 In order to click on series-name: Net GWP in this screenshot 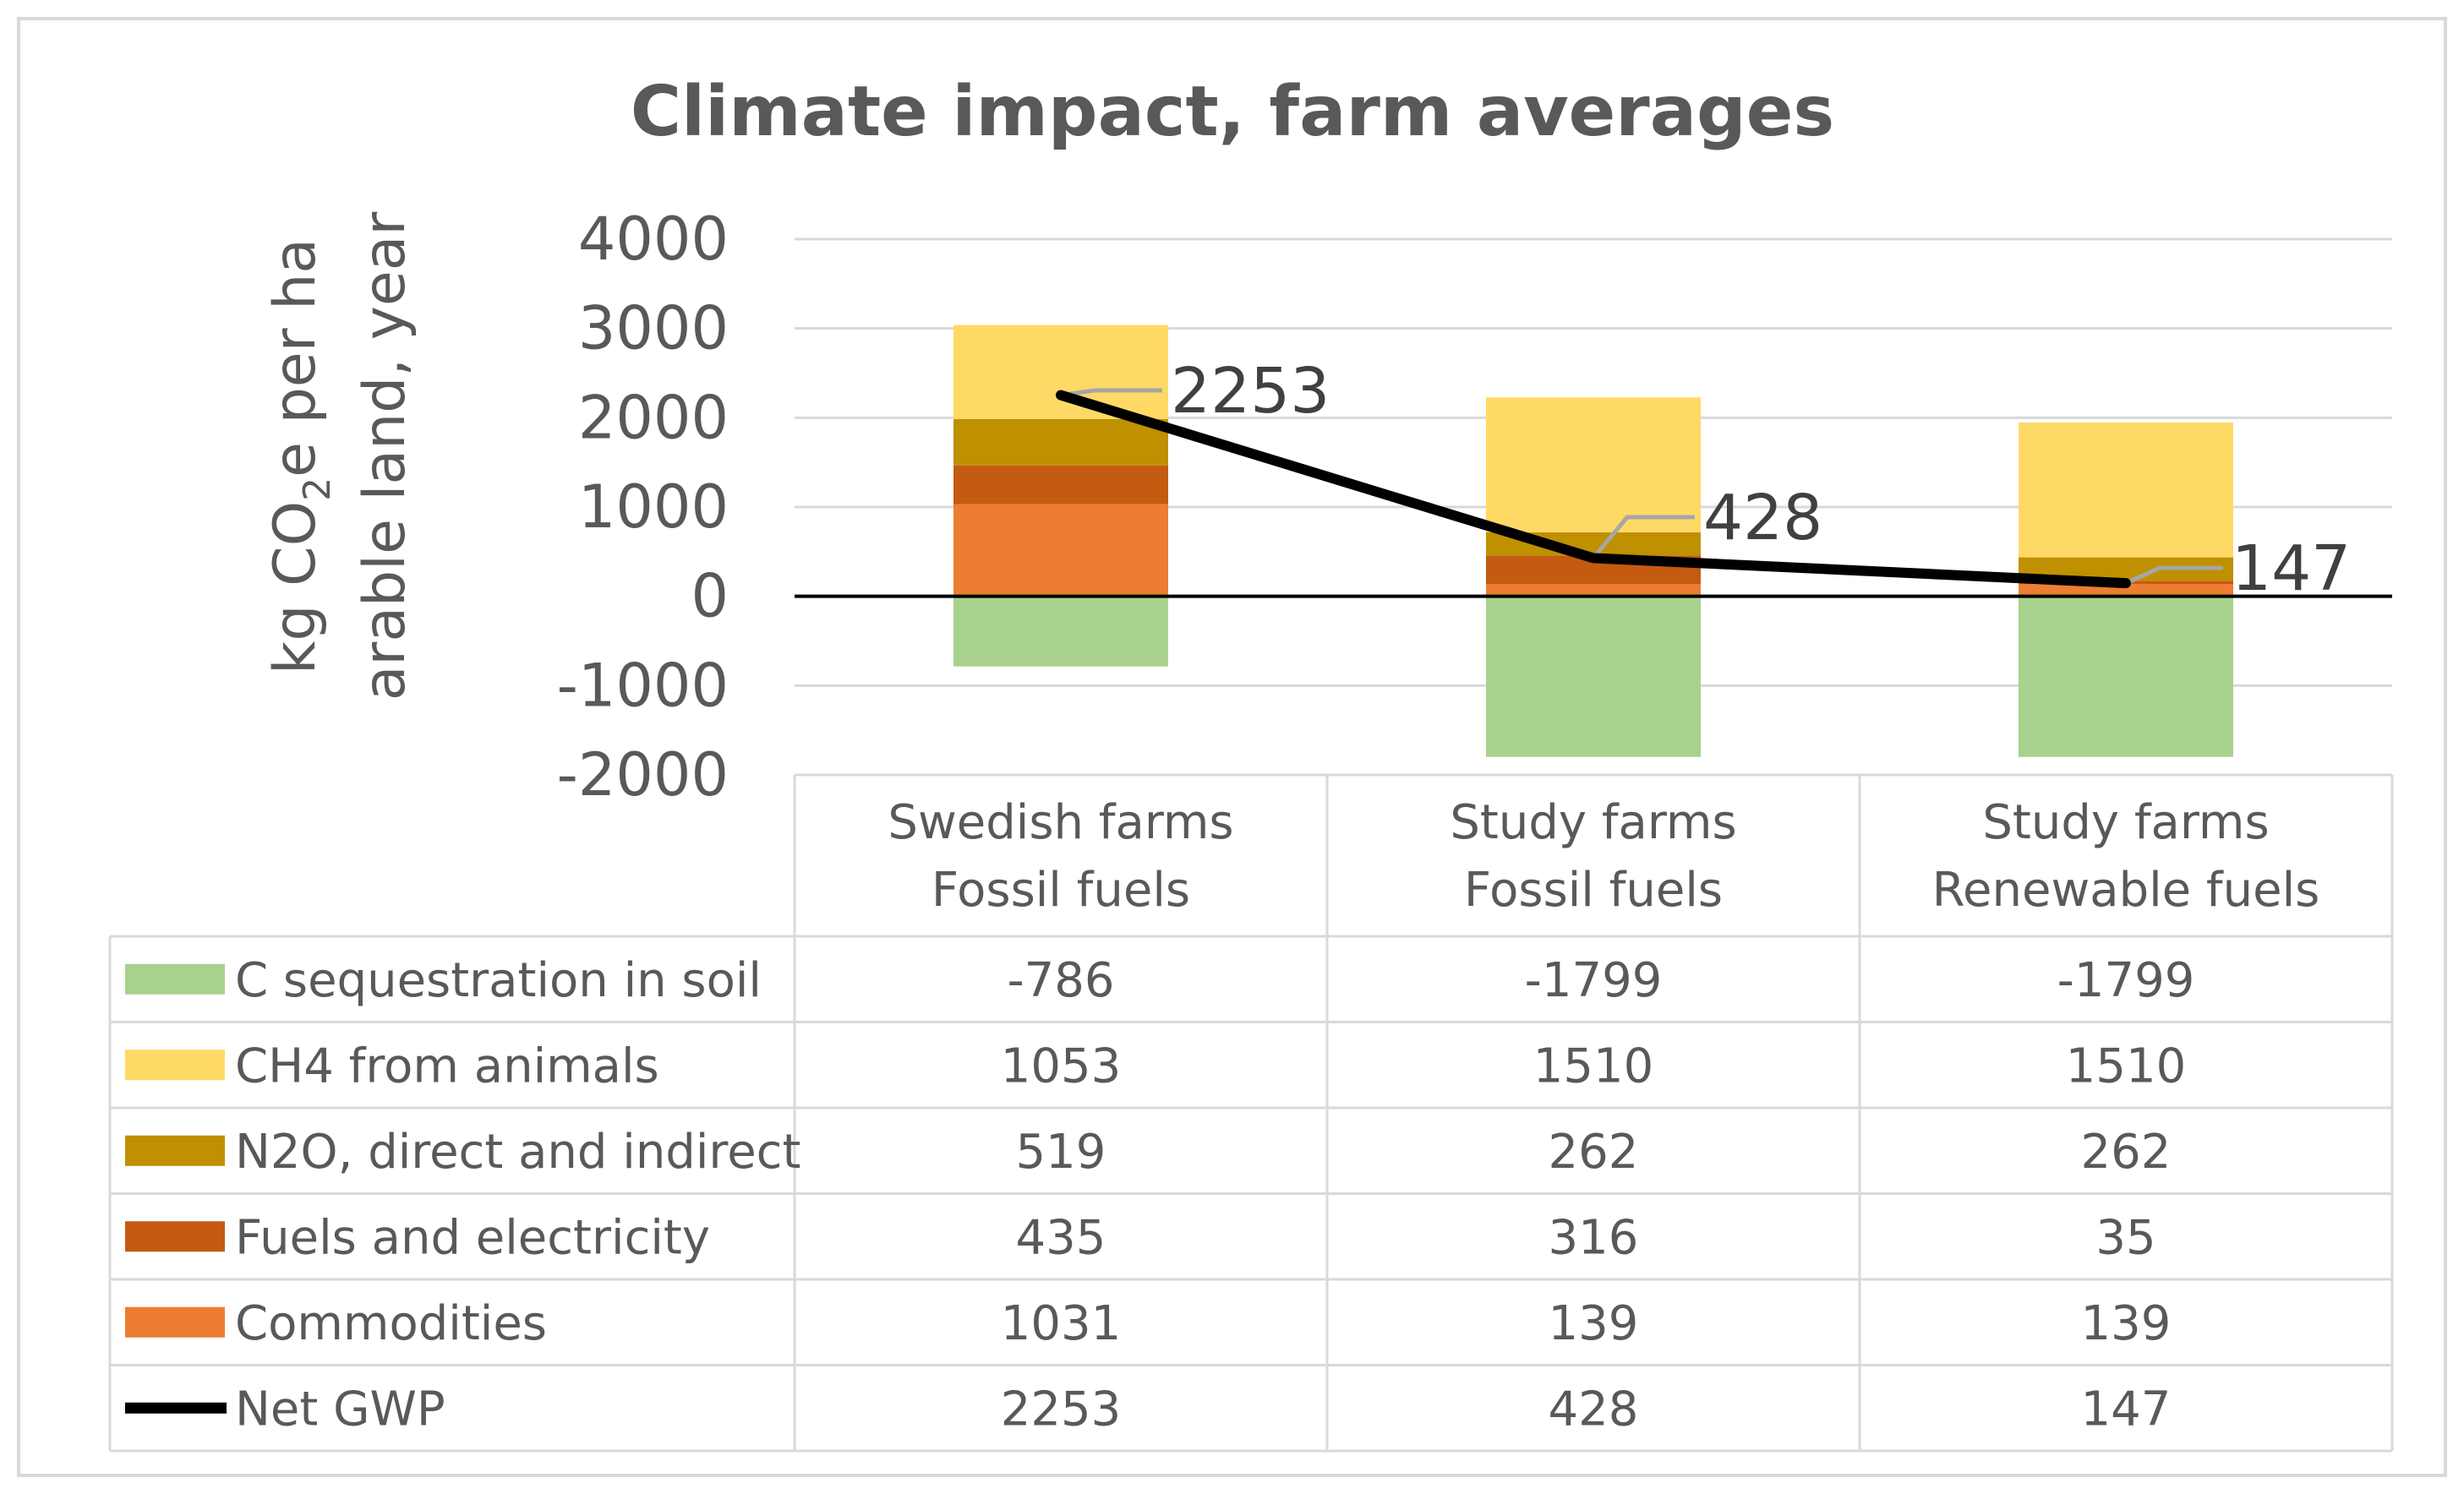, I will do `click(340, 1410)`.